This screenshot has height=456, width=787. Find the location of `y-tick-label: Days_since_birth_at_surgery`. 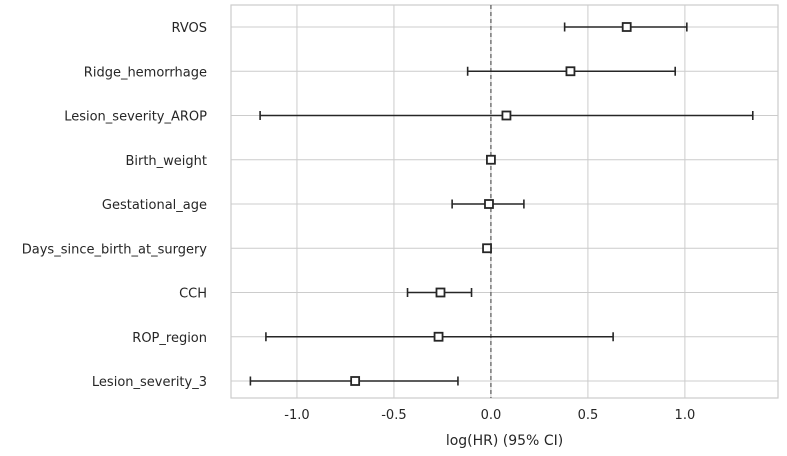

y-tick-label: Days_since_birth_at_surgery is located at coordinates (115, 249).